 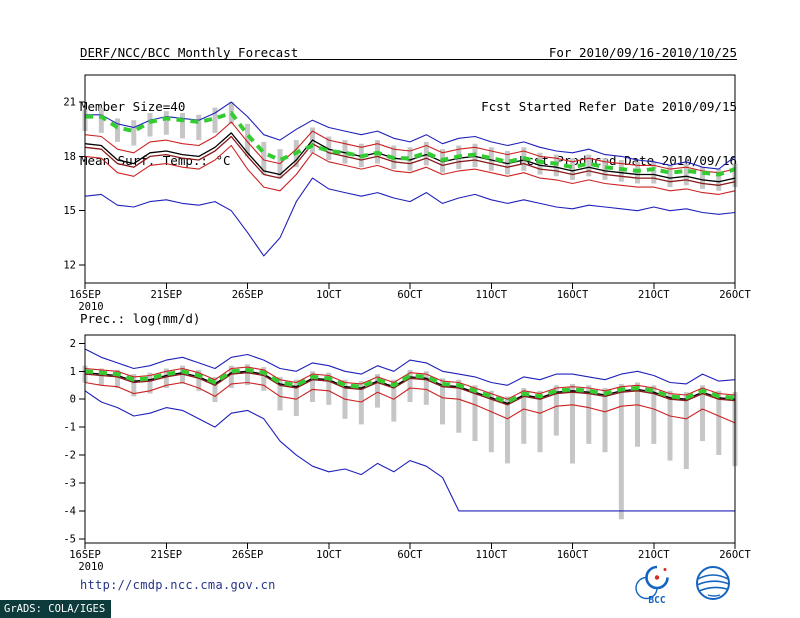 I want to click on bcc-logo-label: BCC, so click(x=656, y=600).